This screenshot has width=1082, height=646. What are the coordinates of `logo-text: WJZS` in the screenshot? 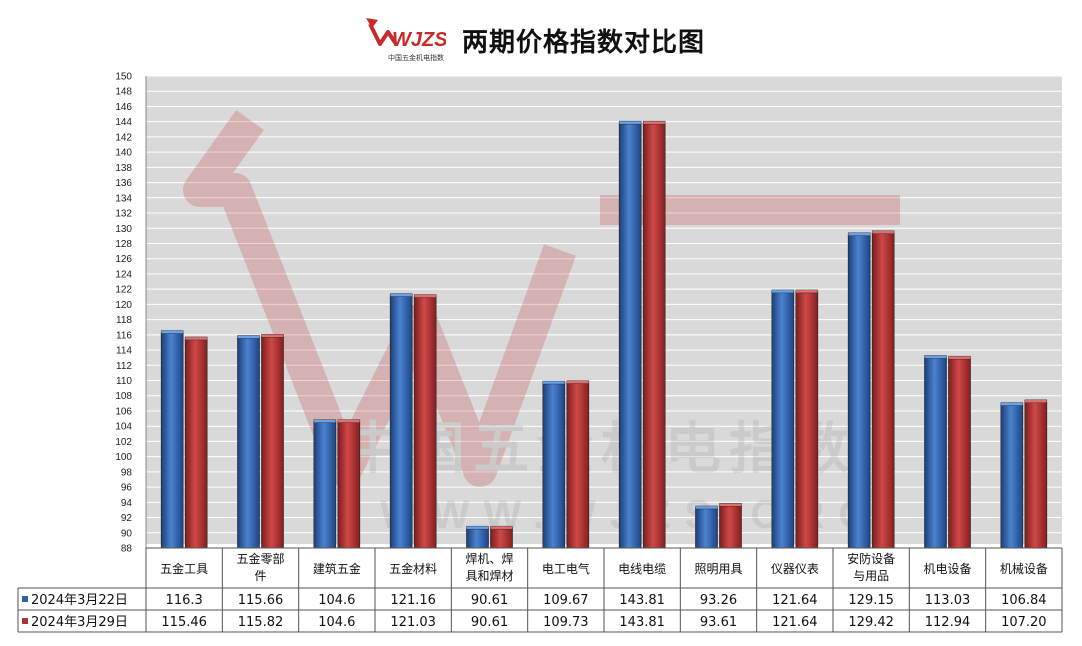 It's located at (419, 40).